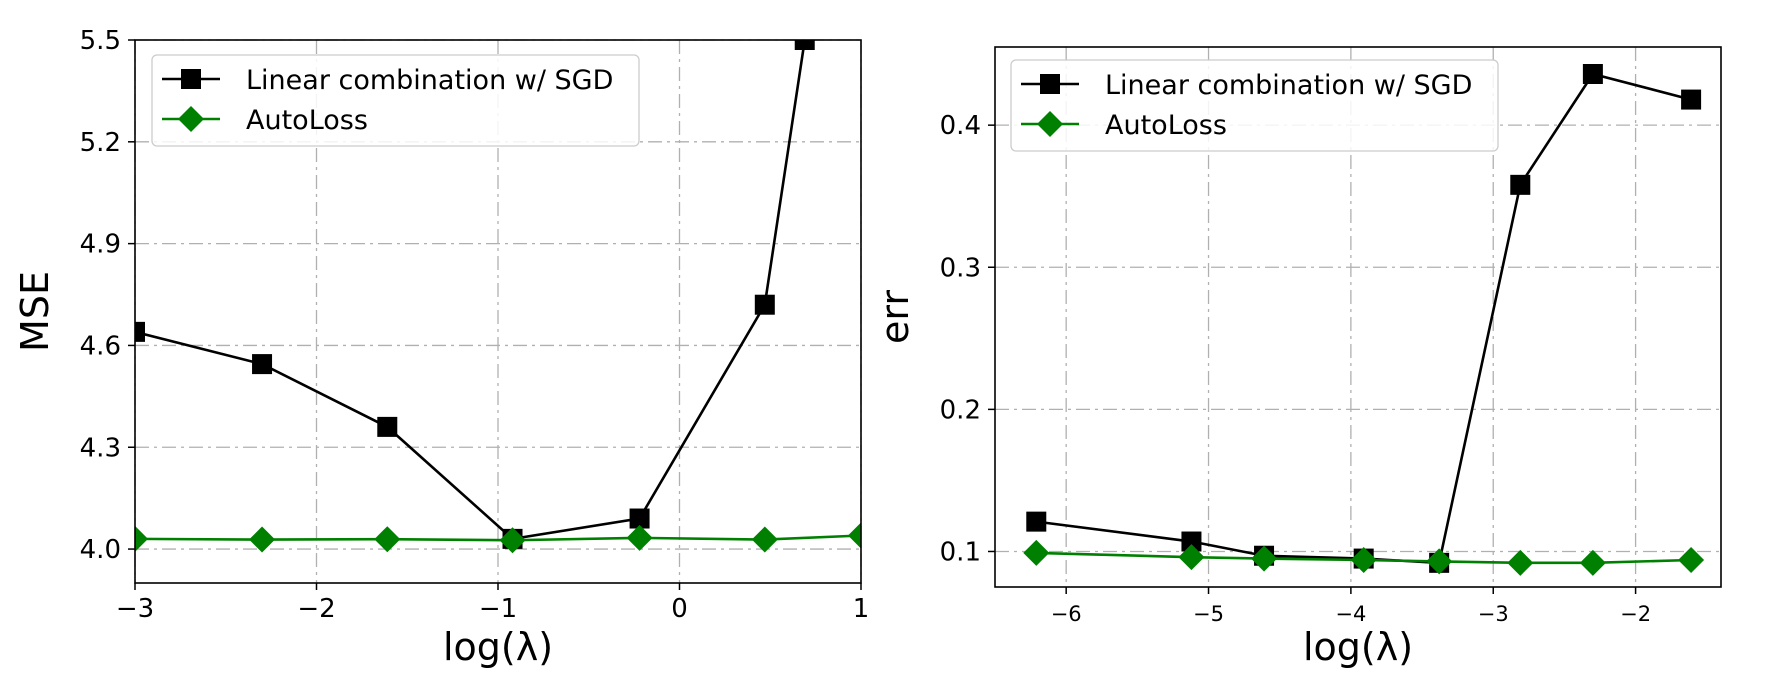 This screenshot has height=679, width=1765. I want to click on chart-2-xtick-label: −2, so click(1635, 614).